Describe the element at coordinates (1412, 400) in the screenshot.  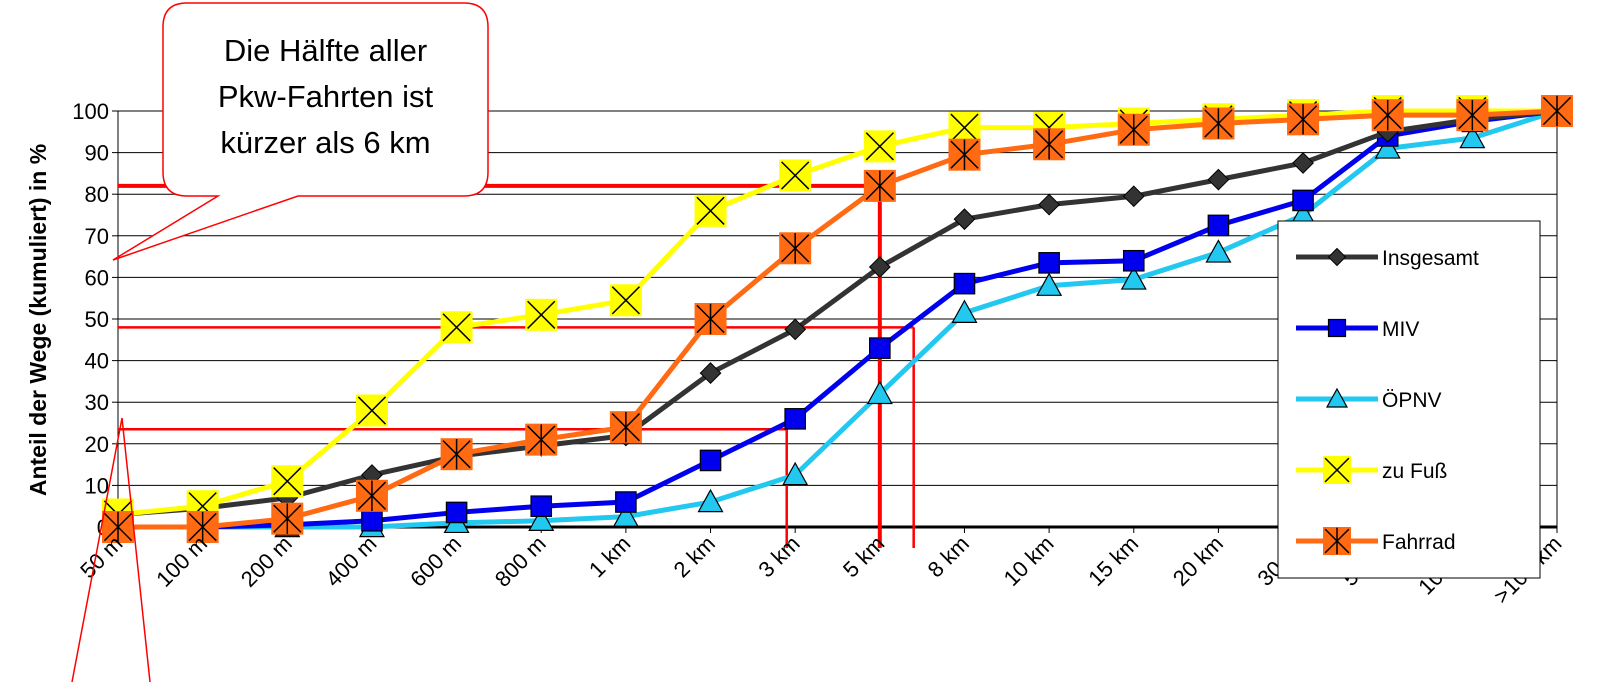
I see `legend-label: ÖPNV` at that location.